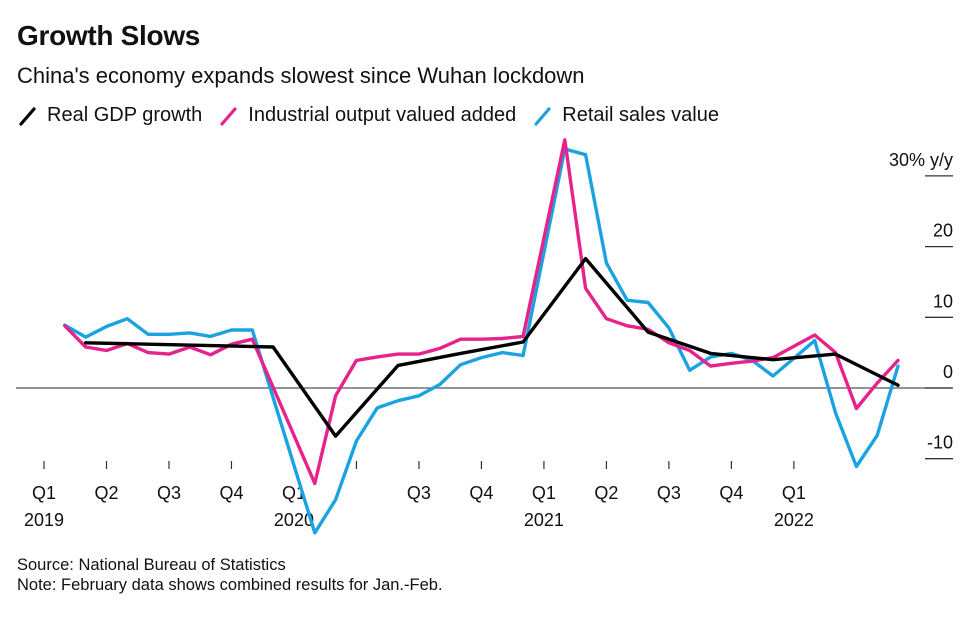  I want to click on legend-swatch-gdp-icon, so click(27, 116).